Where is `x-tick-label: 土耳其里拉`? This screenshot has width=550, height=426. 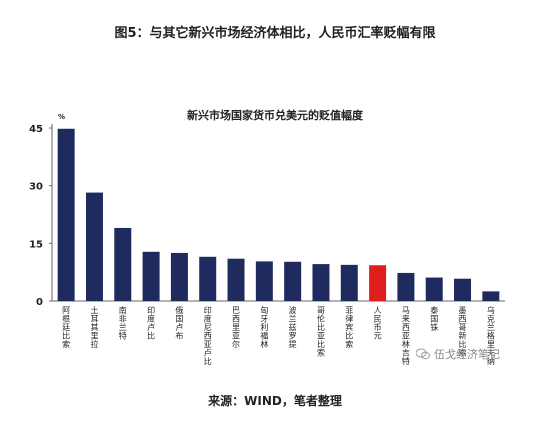
x-tick-label: 土耳其里拉 is located at coordinates (94, 327).